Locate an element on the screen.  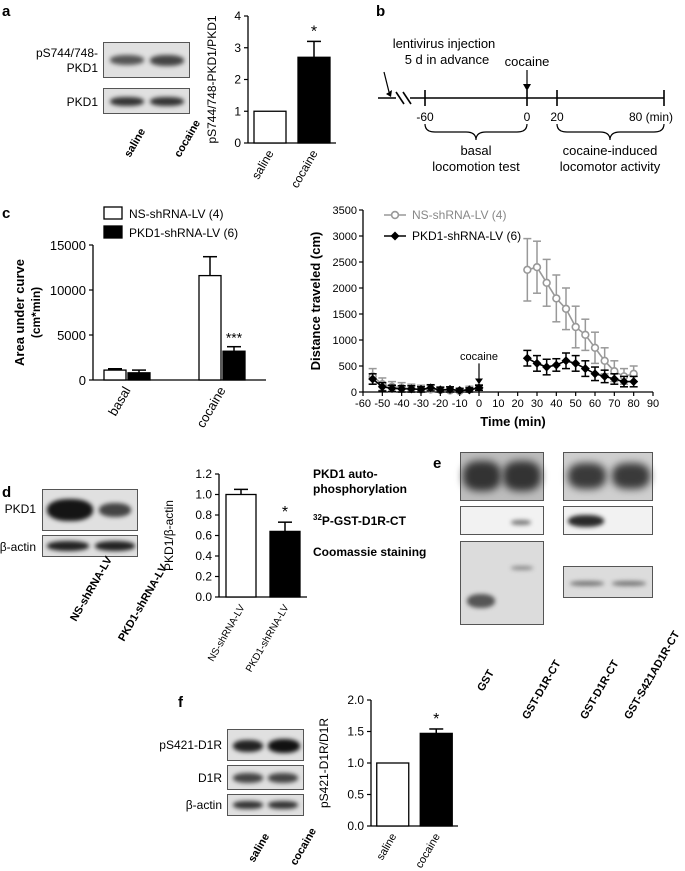
y-axis-label-line1: Area under curve is located at coordinates (19, 312).